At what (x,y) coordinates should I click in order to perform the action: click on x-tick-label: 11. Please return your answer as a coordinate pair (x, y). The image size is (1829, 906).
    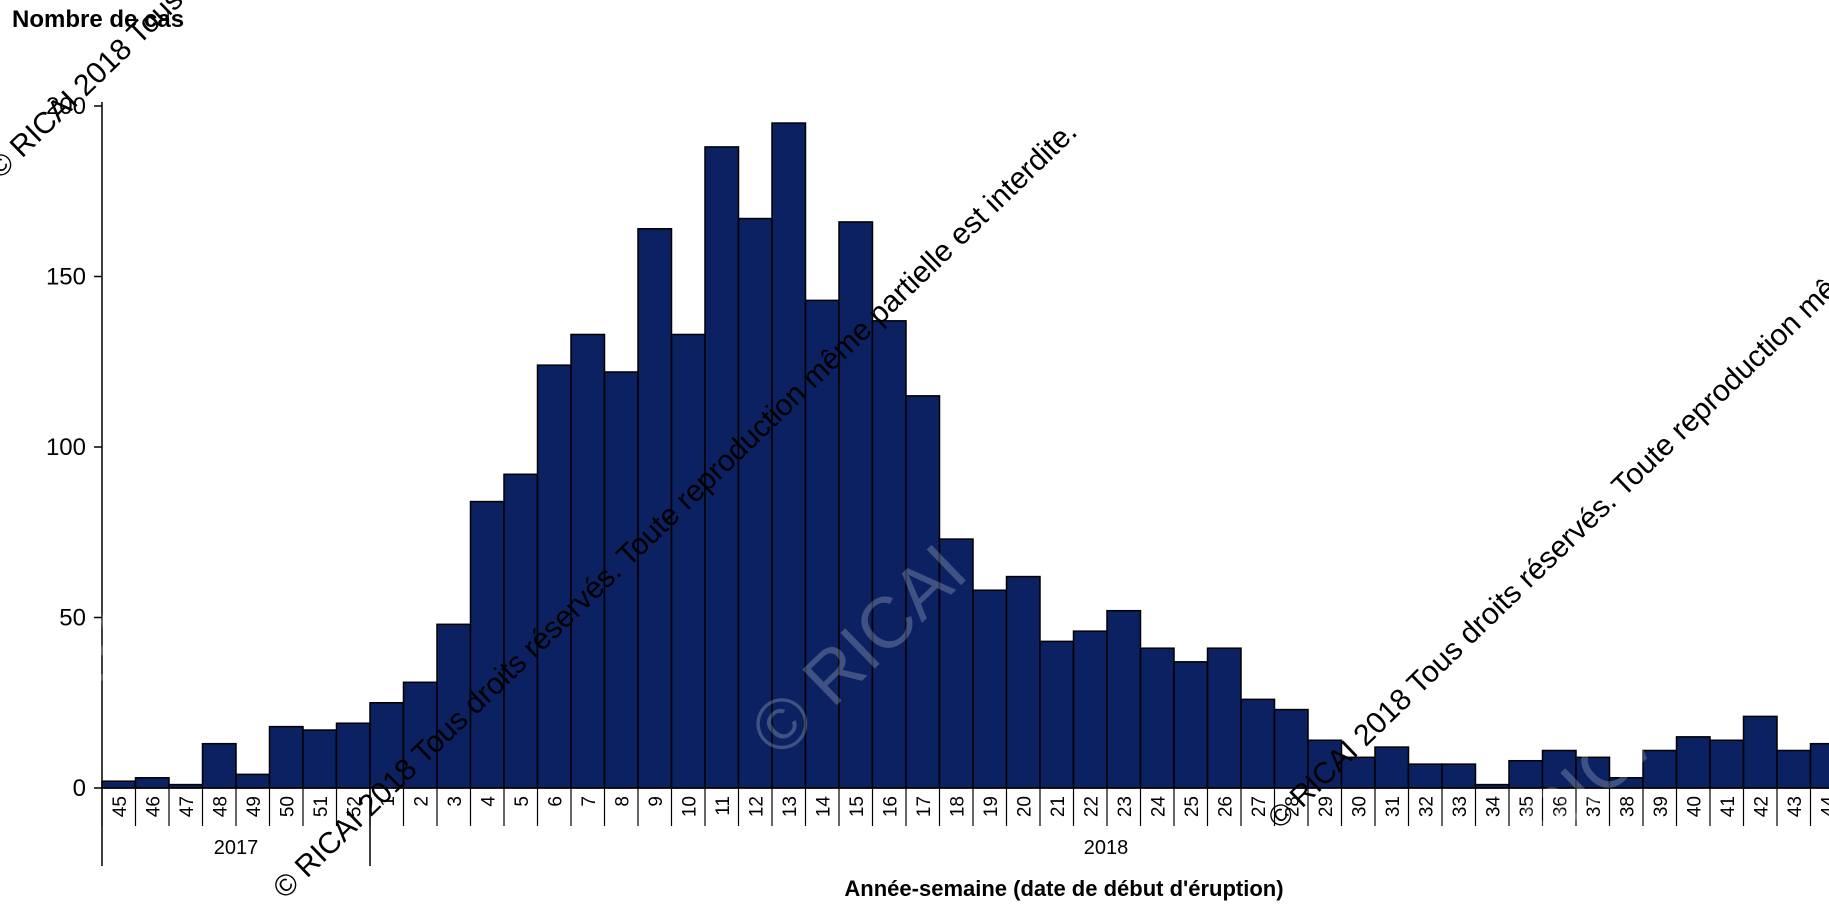
    Looking at the image, I should click on (723, 806).